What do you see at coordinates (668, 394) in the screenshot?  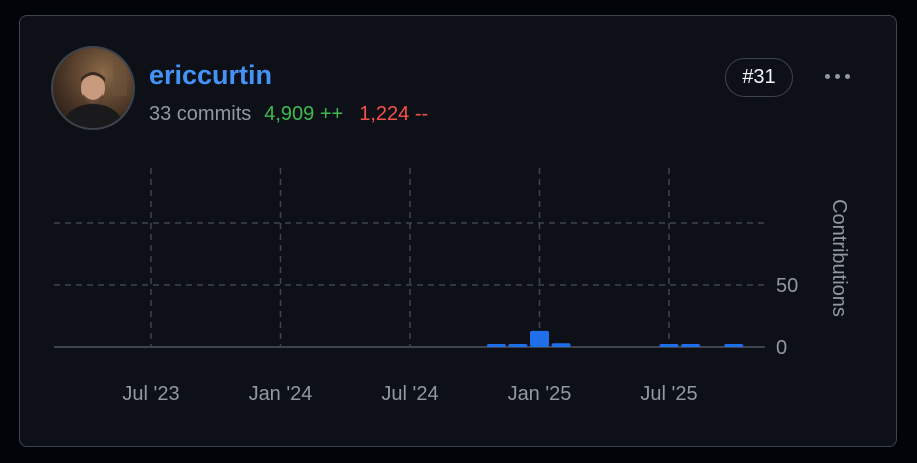 I see `x-tick-label: Jul '25` at bounding box center [668, 394].